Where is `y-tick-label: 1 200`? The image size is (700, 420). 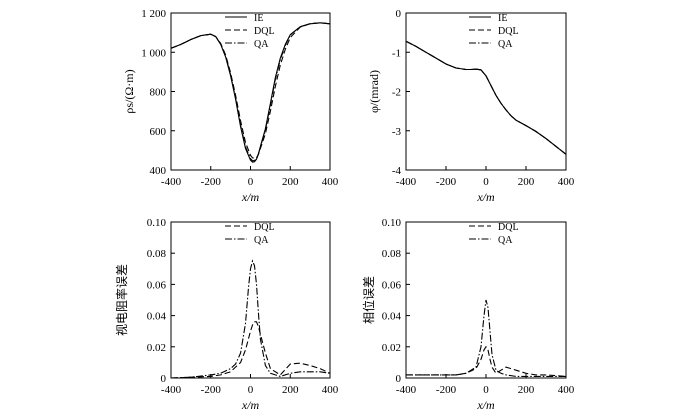 y-tick-label: 1 200 is located at coordinates (153, 14).